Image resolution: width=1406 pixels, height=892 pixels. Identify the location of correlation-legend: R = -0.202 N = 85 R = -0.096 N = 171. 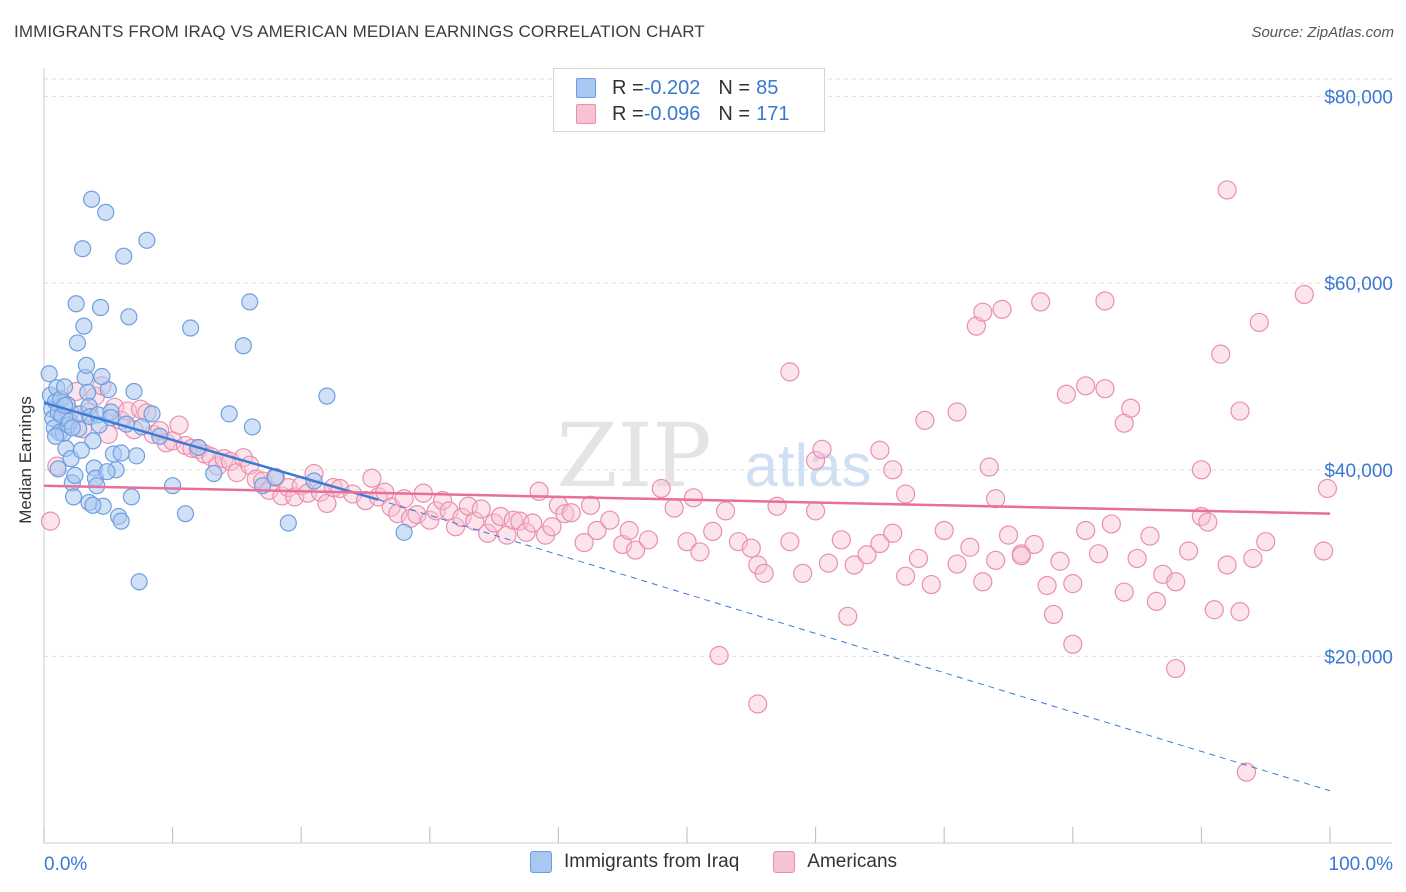
(689, 100).